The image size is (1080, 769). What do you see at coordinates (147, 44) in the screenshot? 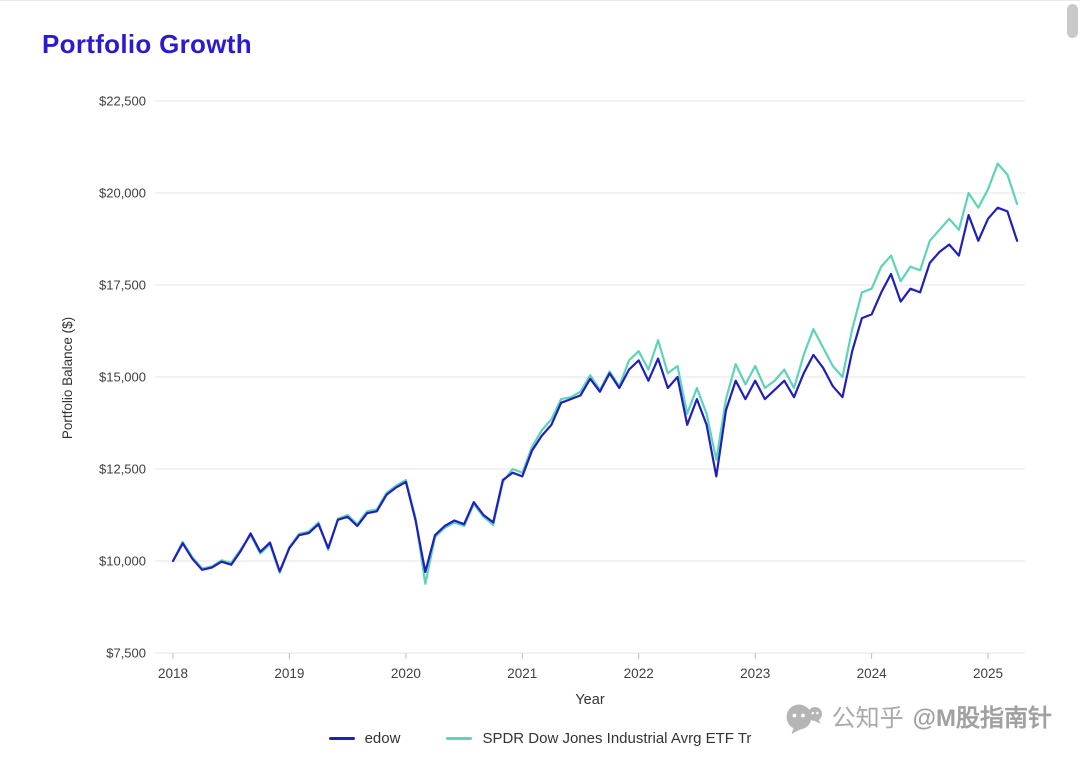
I see `page-title: Portfolio Growth` at bounding box center [147, 44].